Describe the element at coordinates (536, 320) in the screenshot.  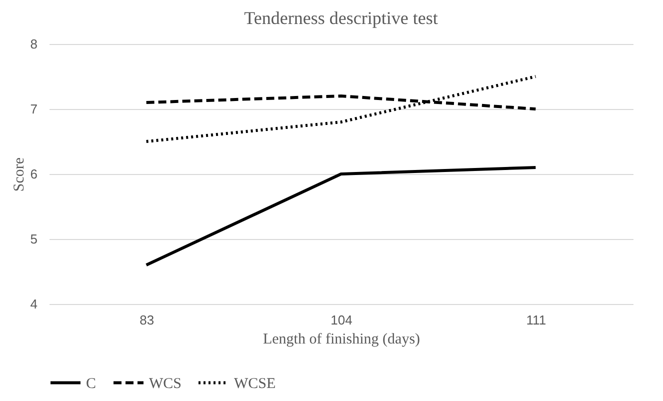
I see `x-tick-label: 111` at that location.